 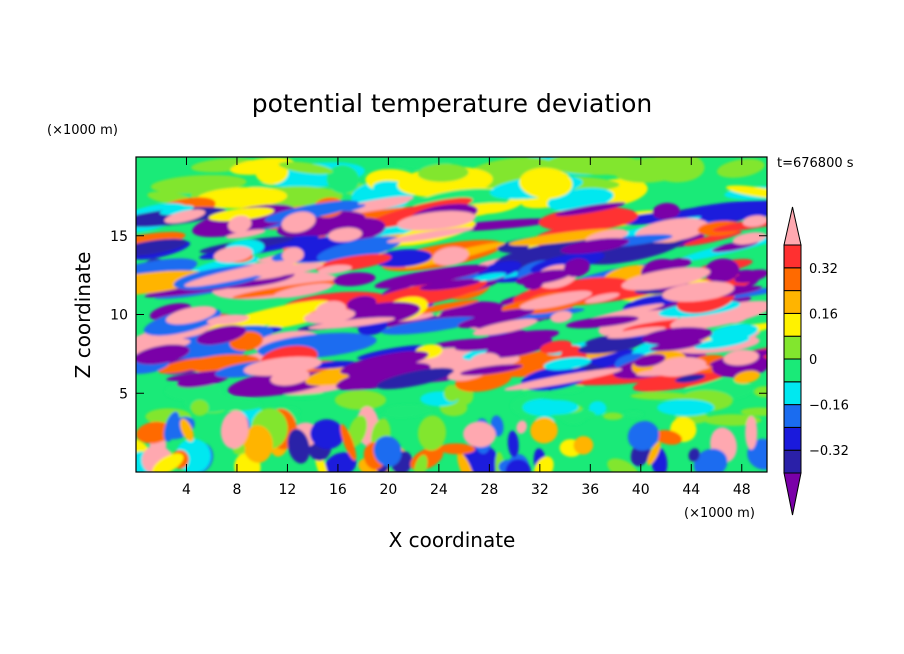 What do you see at coordinates (792, 226) in the screenshot?
I see `colorbar-max-triangle` at bounding box center [792, 226].